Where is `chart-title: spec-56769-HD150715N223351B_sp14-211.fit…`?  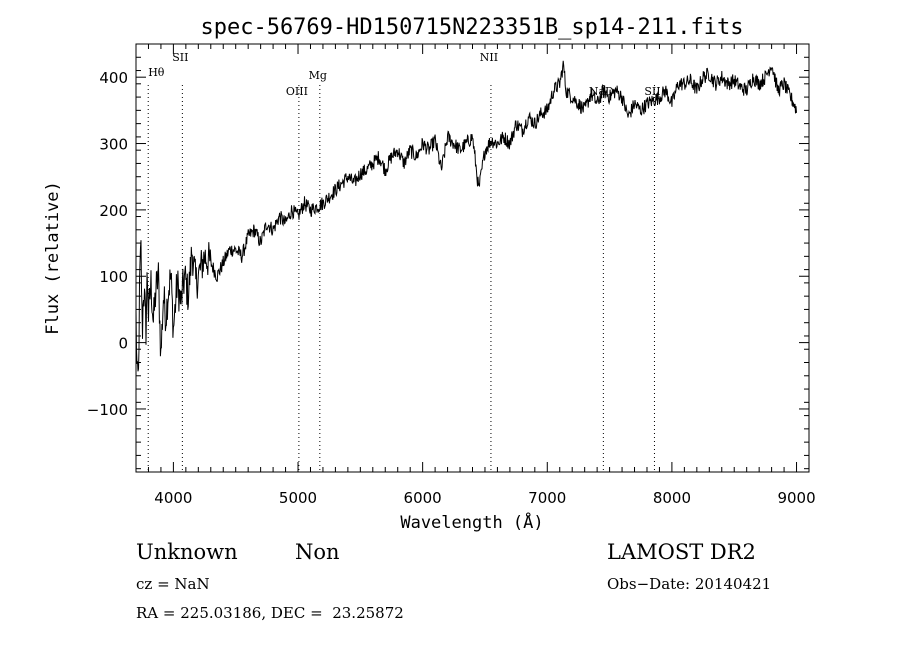
chart-title: spec-56769-HD150715N223351B_sp14-211.fit… is located at coordinates (471, 27).